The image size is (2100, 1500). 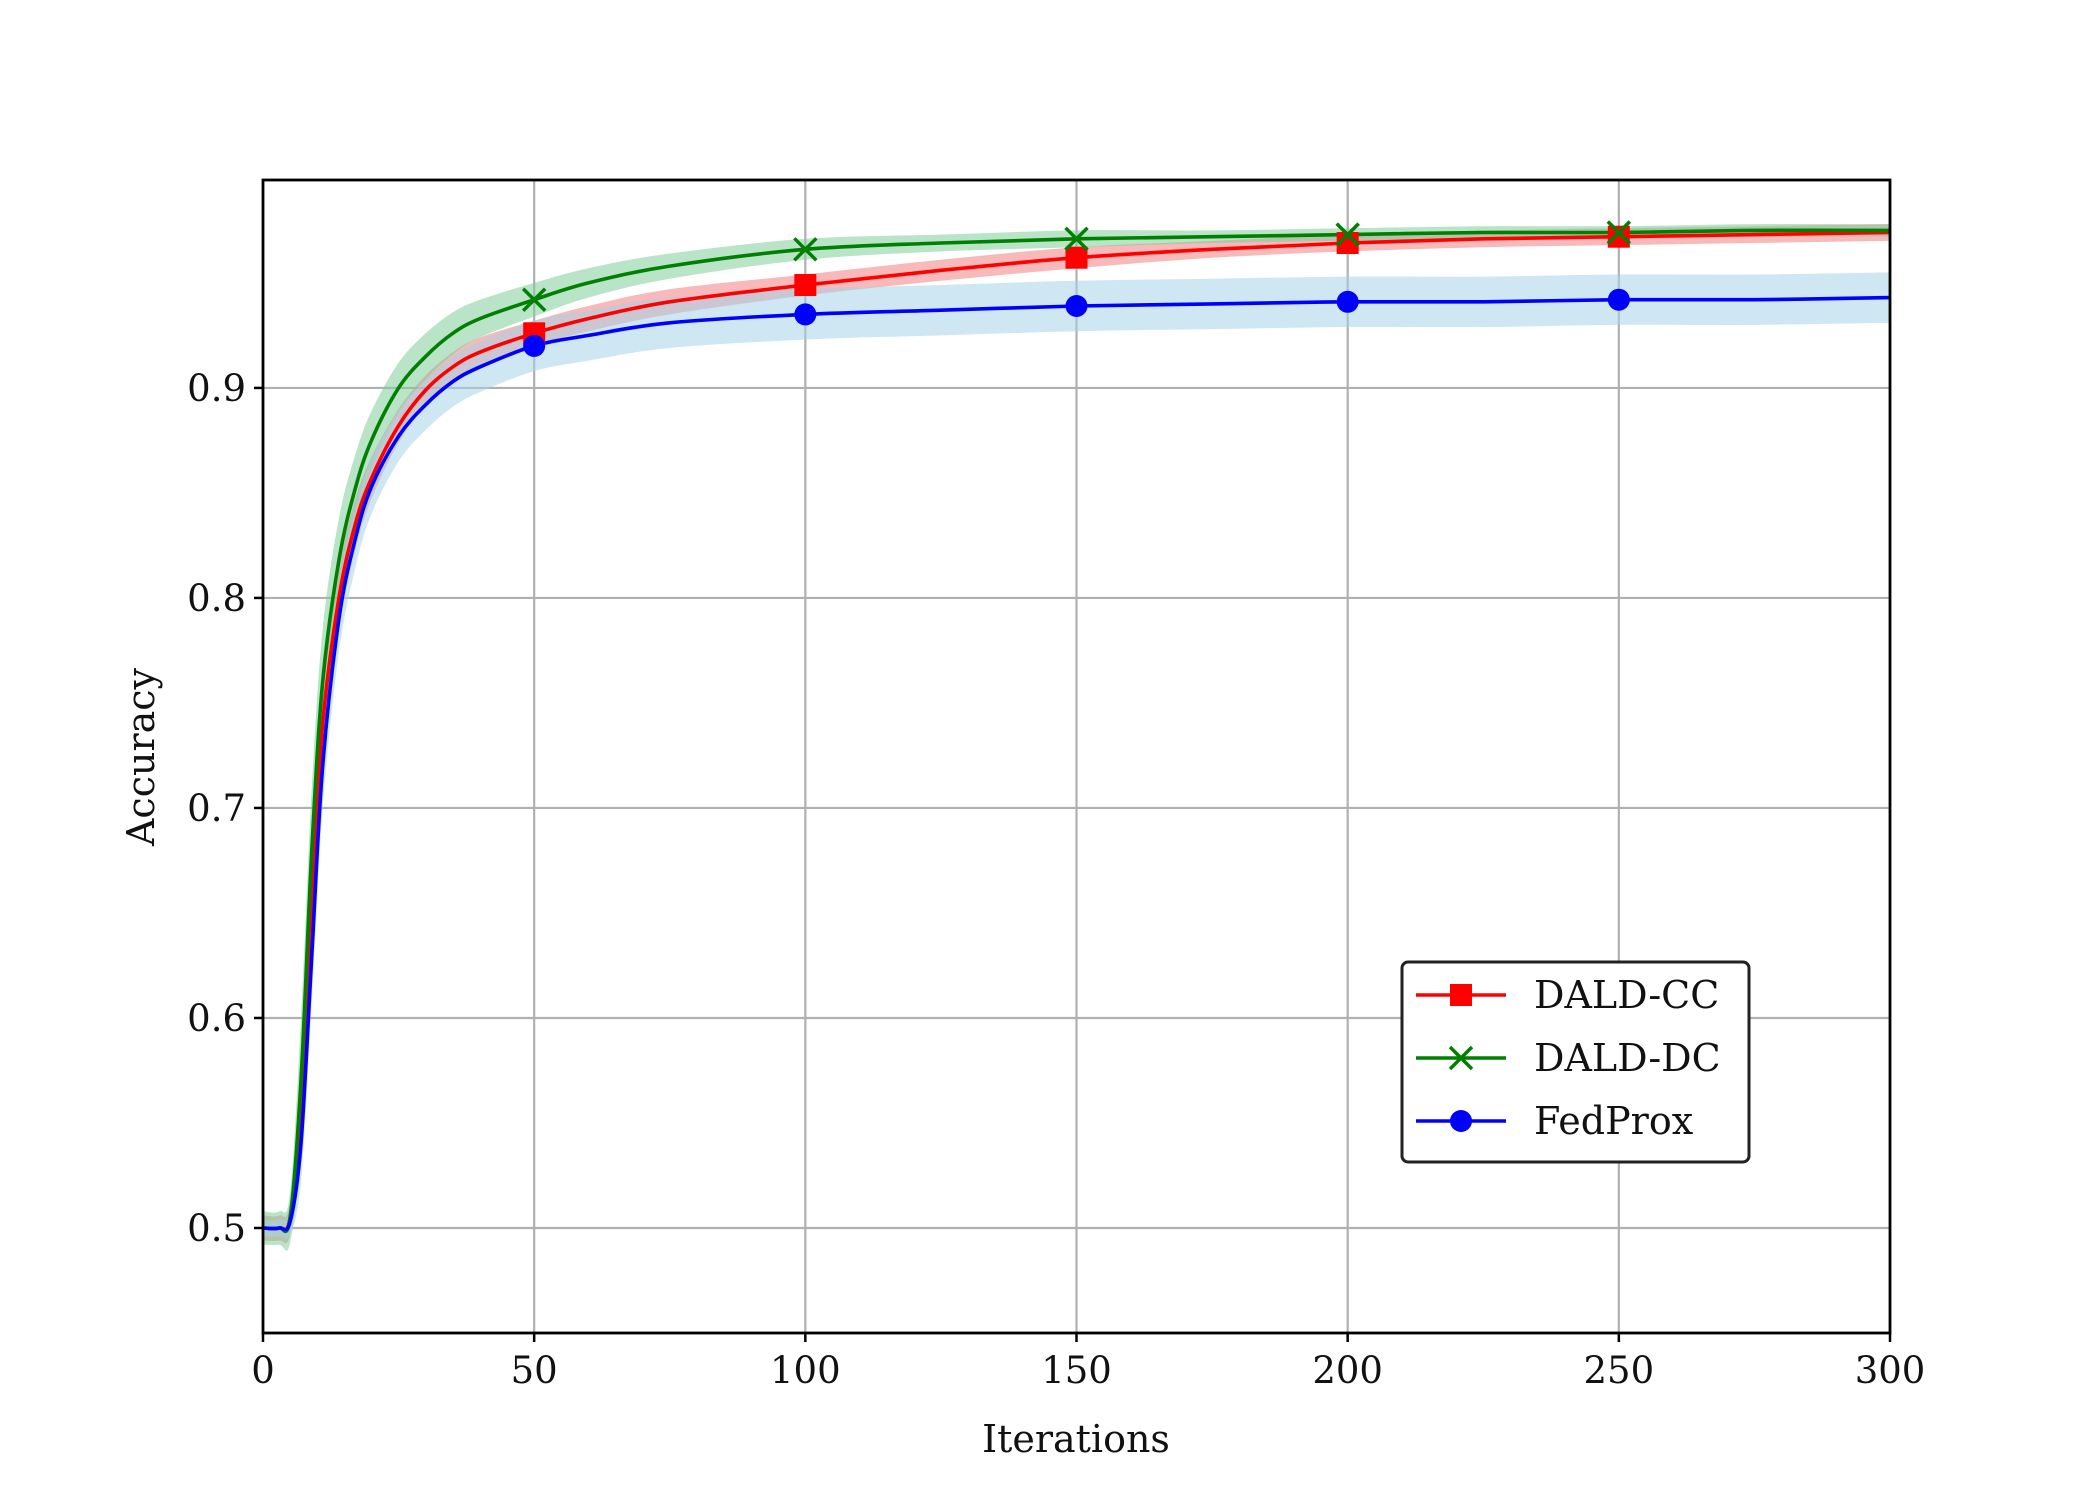 What do you see at coordinates (1347, 1370) in the screenshot?
I see `x-tick-label: 200` at bounding box center [1347, 1370].